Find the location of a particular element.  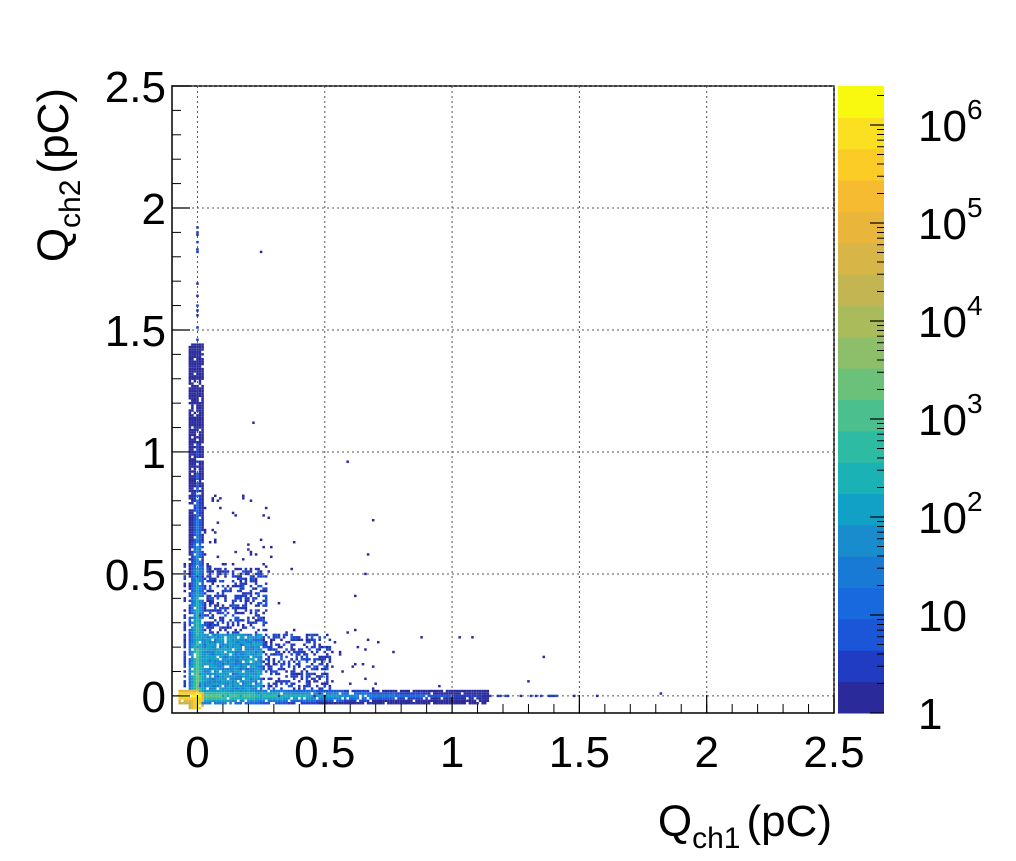

y-tick-label: 2.5 is located at coordinates (135, 87).